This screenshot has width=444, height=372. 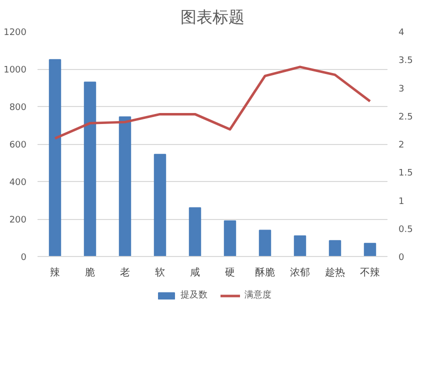 What do you see at coordinates (335, 272) in the screenshot?
I see `x-tick-label: 趁热` at bounding box center [335, 272].